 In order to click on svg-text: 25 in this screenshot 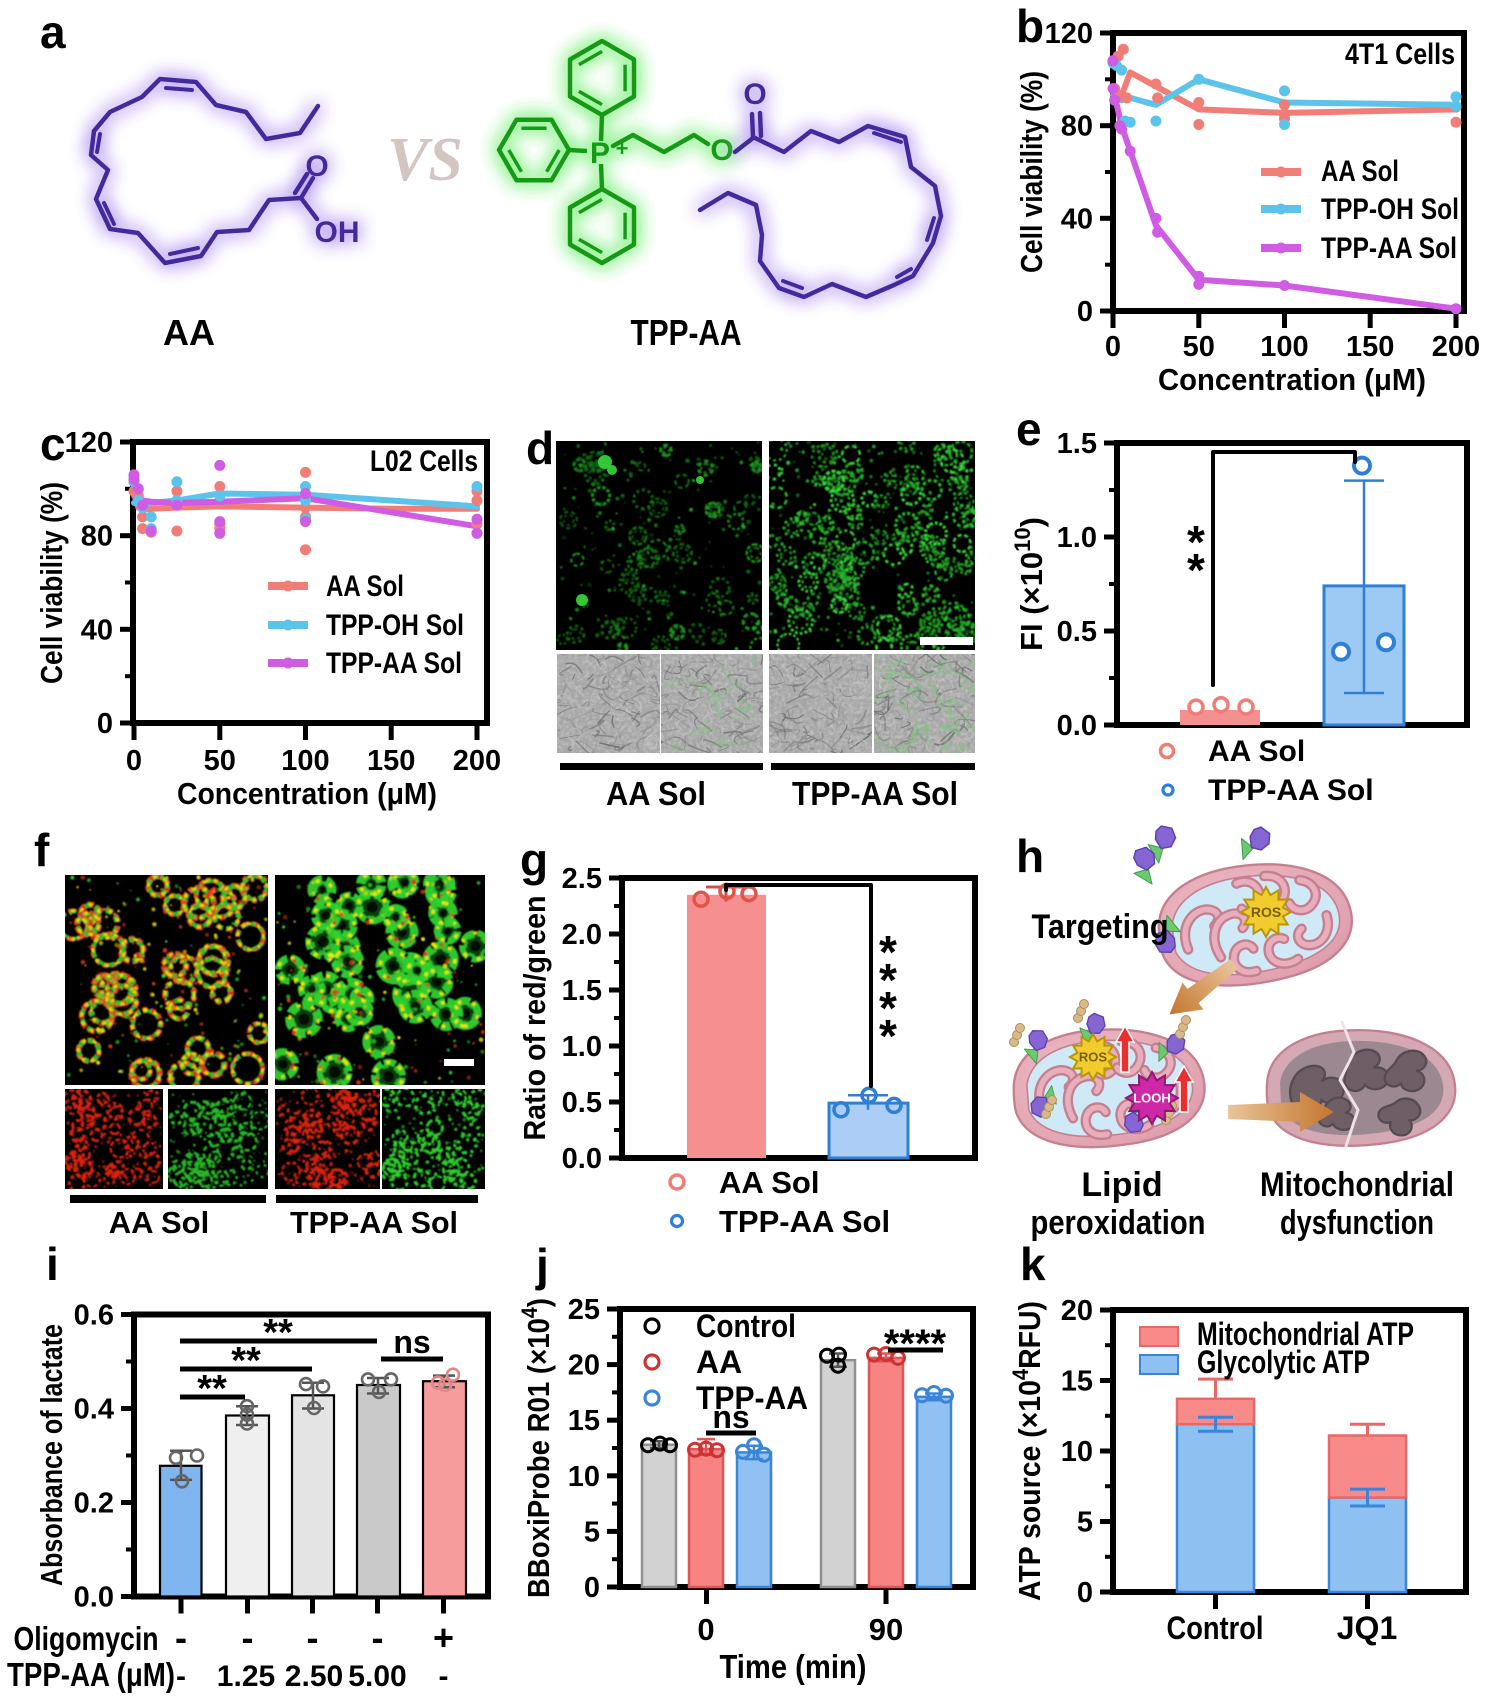, I will do `click(584, 1310)`.